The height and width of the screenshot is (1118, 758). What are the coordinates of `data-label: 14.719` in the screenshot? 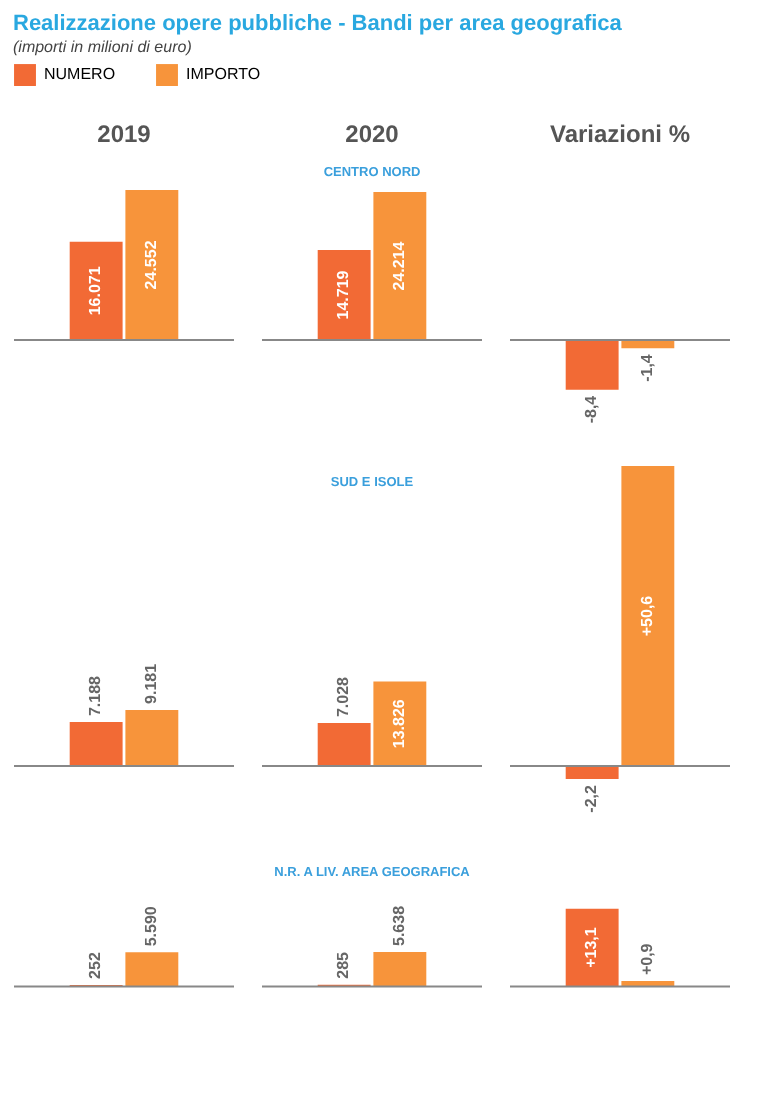 It's located at (343, 294).